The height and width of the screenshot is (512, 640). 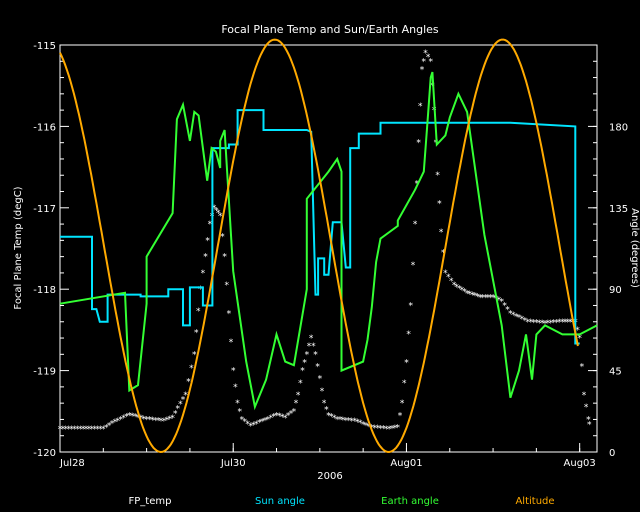 I want to click on chart-title: Focal Plane Temp and Sun/Earth Angles, so click(x=330, y=29).